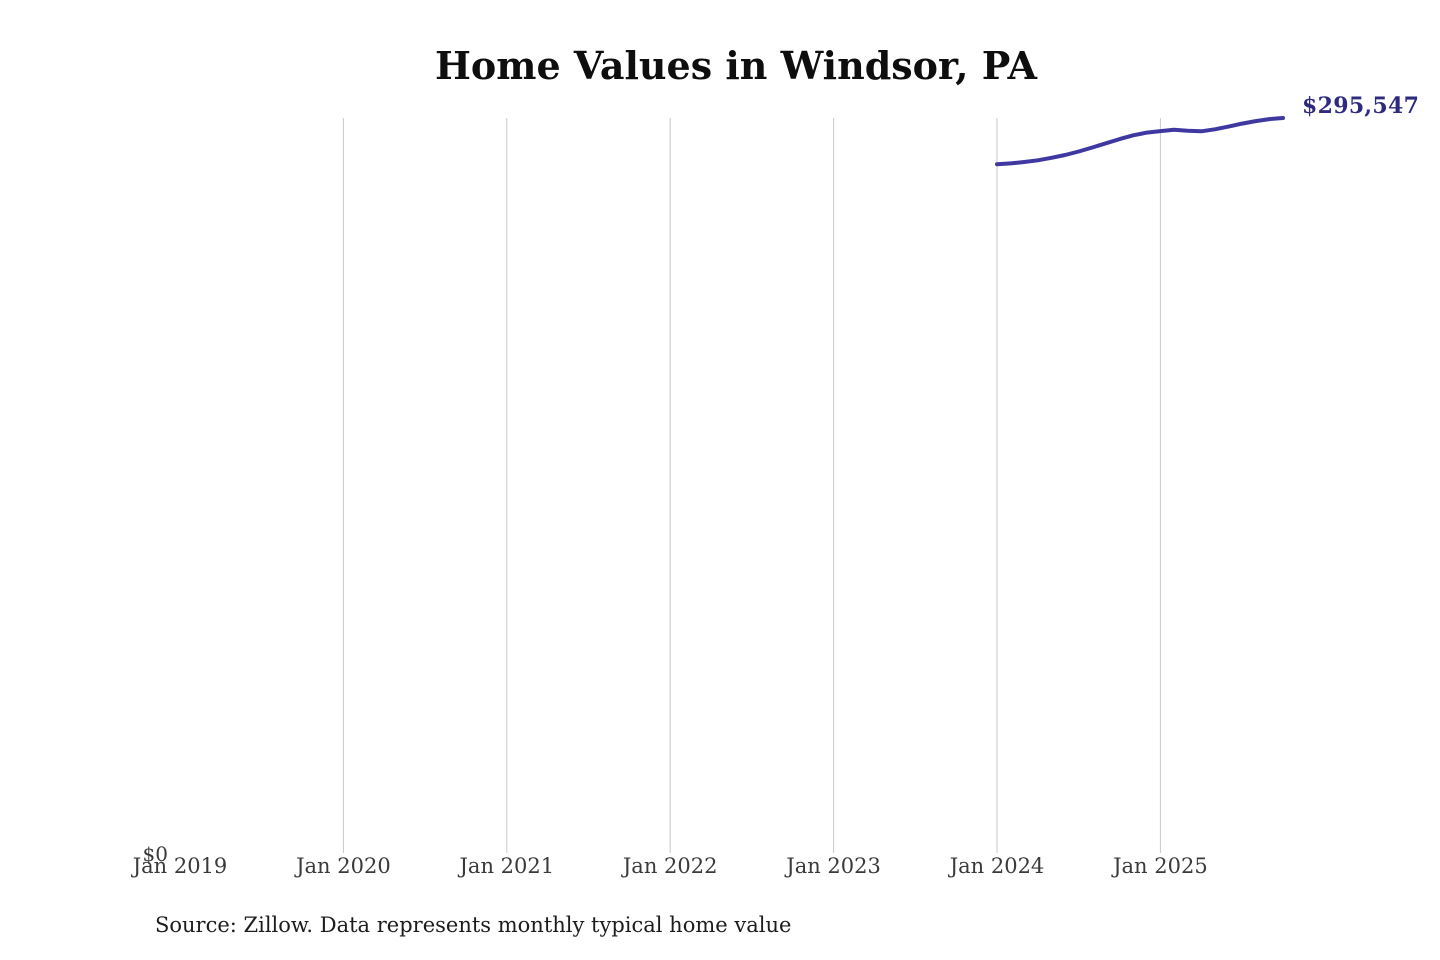 The width and height of the screenshot is (1440, 960). Describe the element at coordinates (670, 866) in the screenshot. I see `x-tick-label: Jan 2022` at that location.